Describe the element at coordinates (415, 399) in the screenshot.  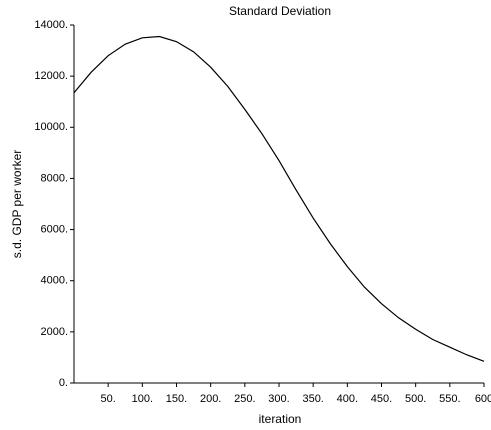
I see `x-tick-label: 500.` at that location.